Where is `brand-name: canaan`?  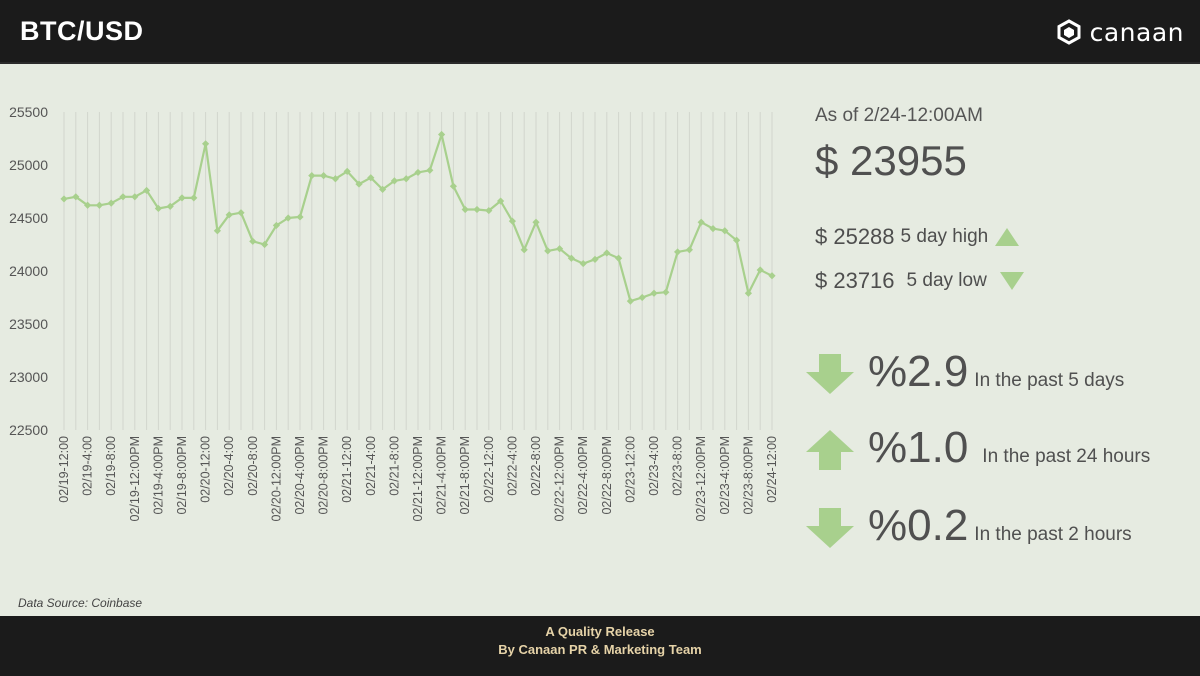 brand-name: canaan is located at coordinates (1136, 32).